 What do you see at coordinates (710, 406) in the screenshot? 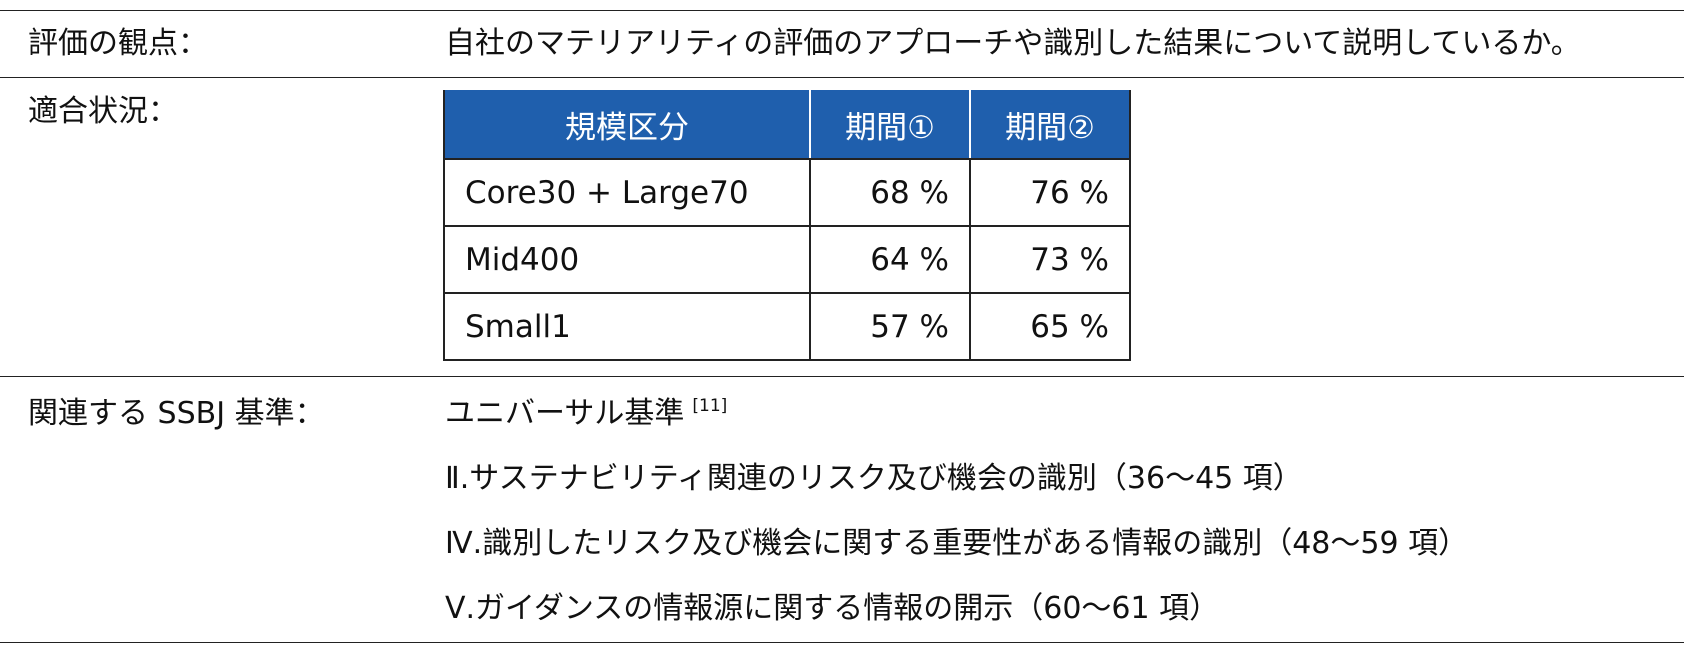
I see `ssbj-reference: [11]` at bounding box center [710, 406].